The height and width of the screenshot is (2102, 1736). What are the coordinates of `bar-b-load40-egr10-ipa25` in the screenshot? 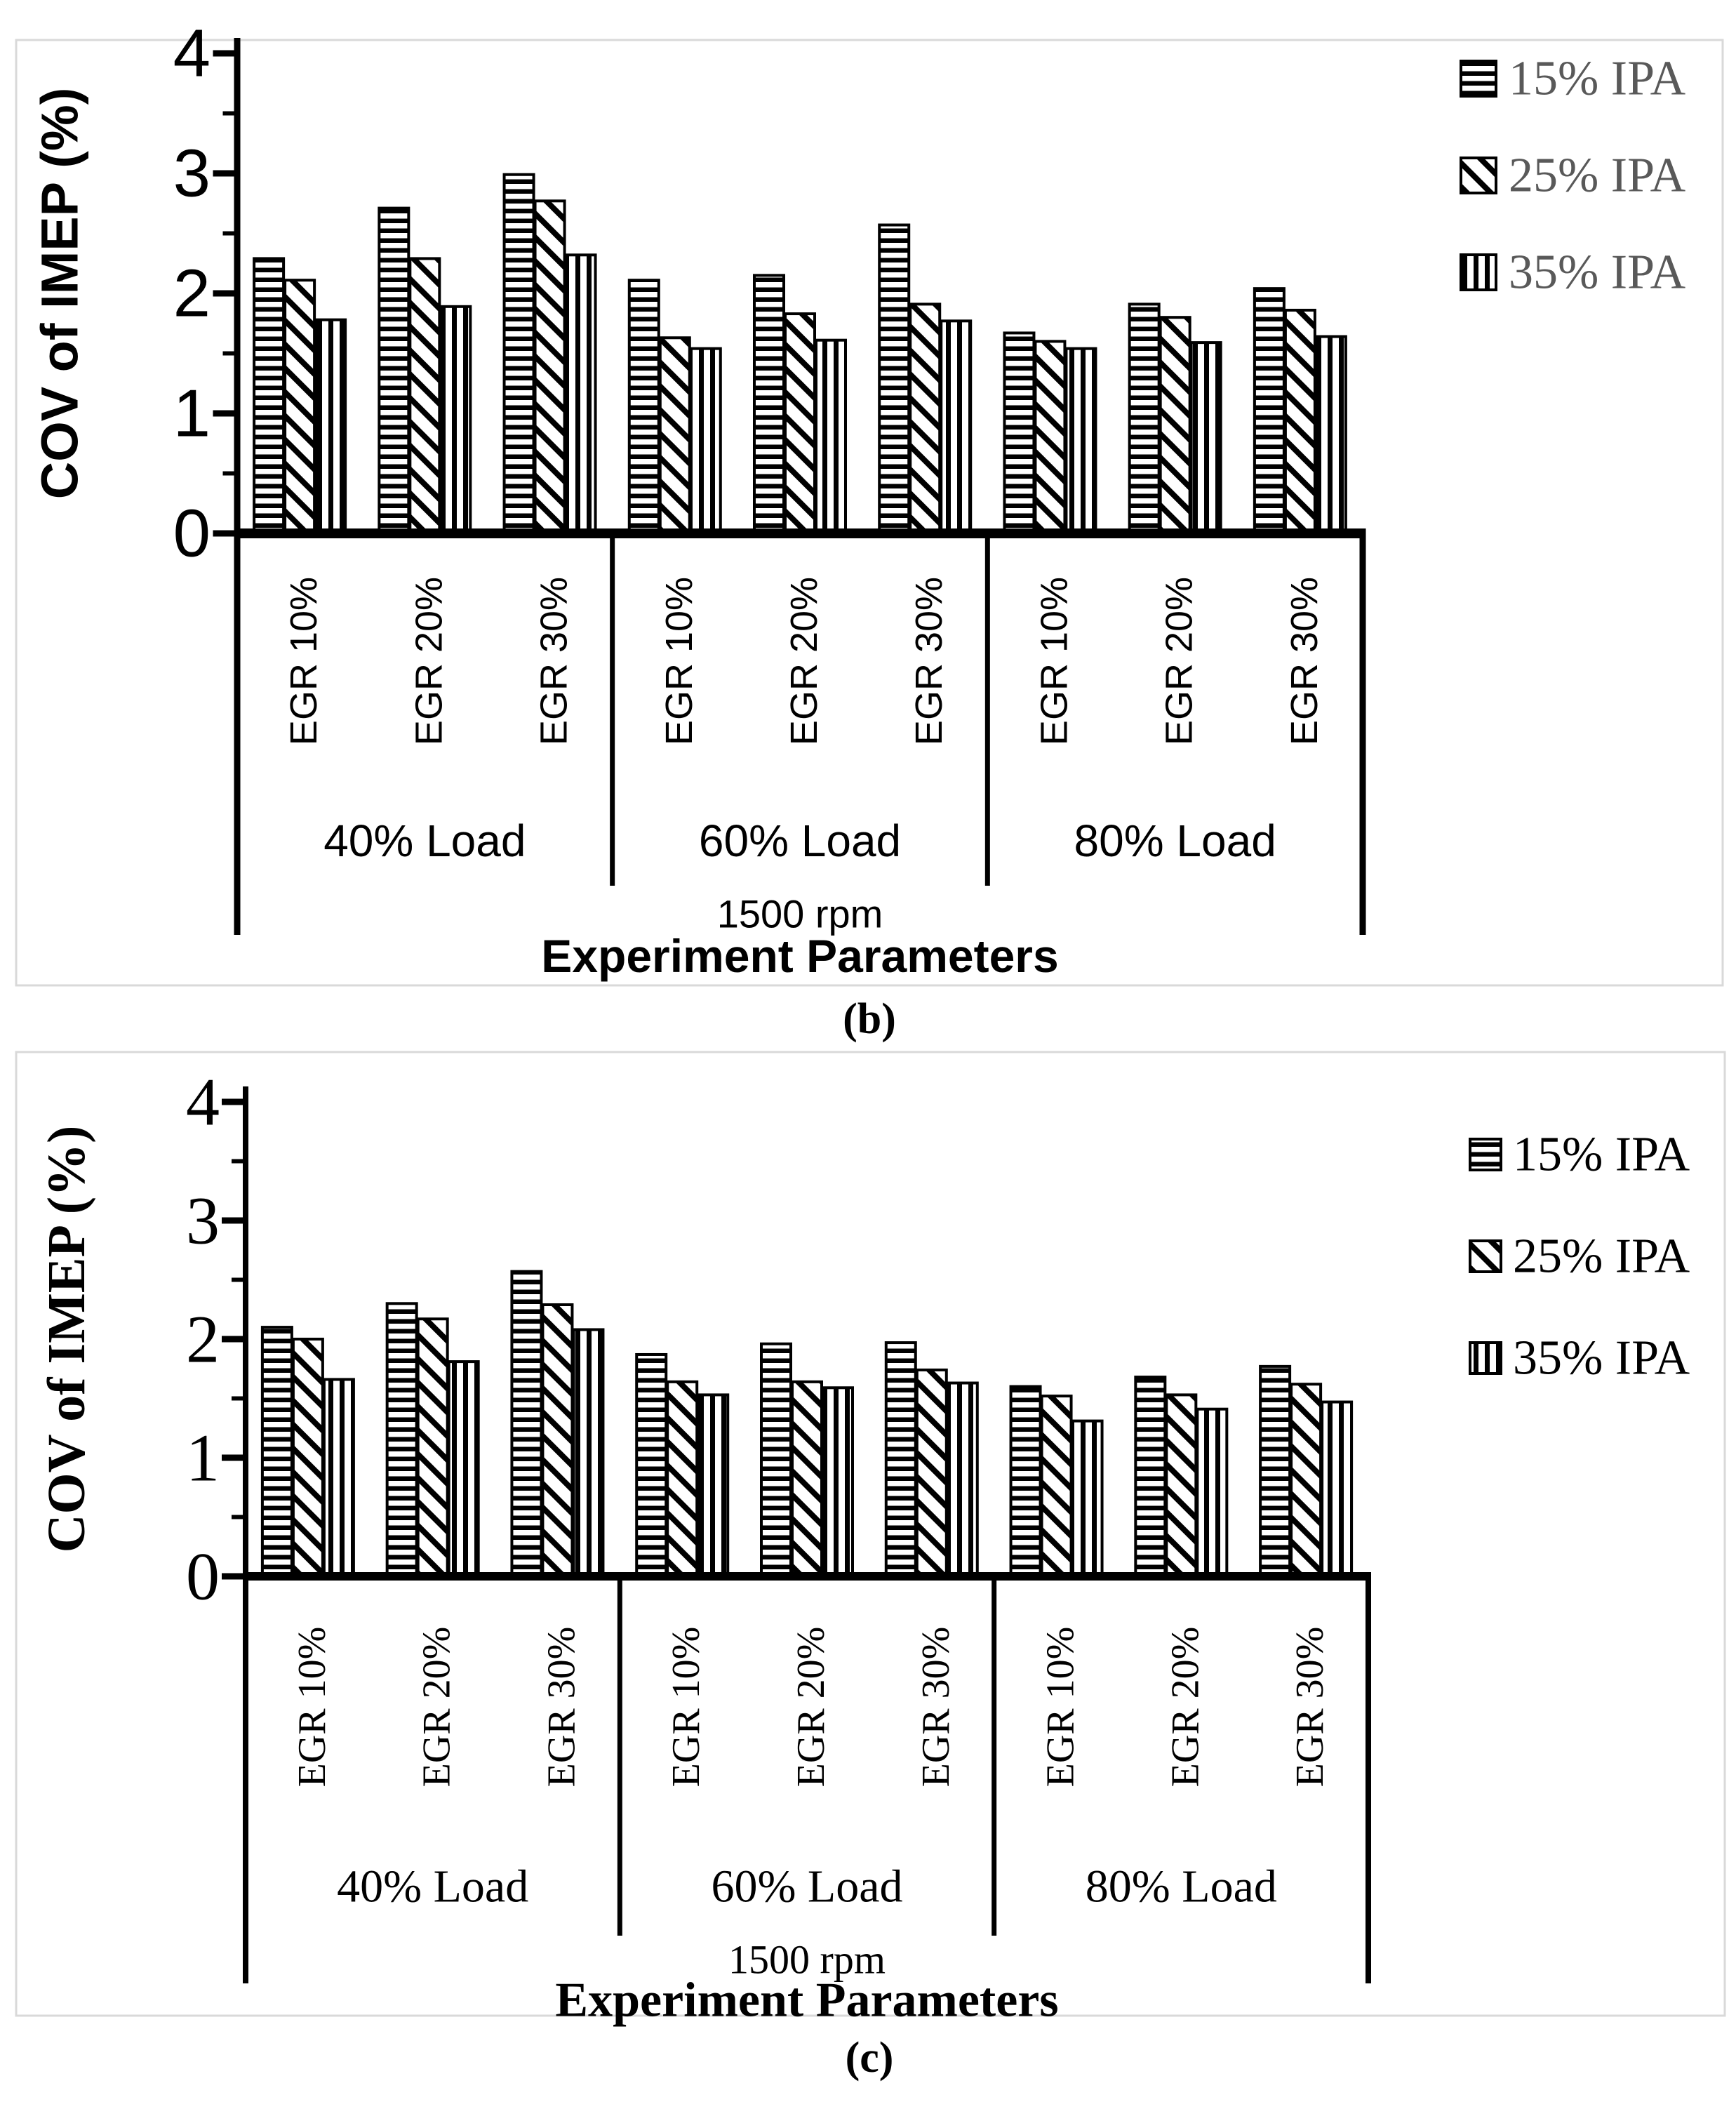 It's located at (299, 407).